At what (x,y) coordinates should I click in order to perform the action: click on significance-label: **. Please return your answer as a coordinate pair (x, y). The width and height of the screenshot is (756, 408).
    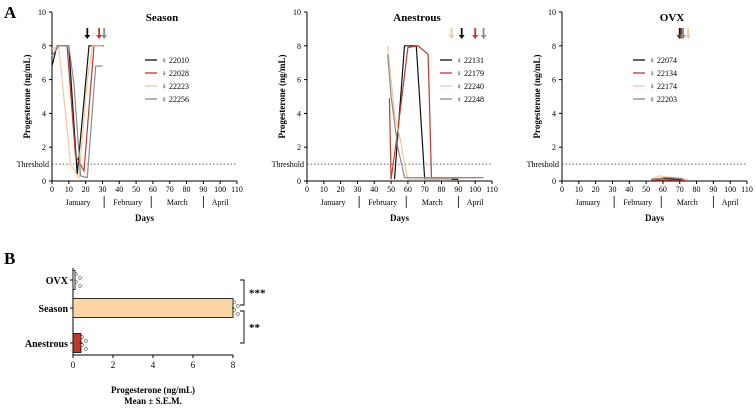
    Looking at the image, I should click on (255, 328).